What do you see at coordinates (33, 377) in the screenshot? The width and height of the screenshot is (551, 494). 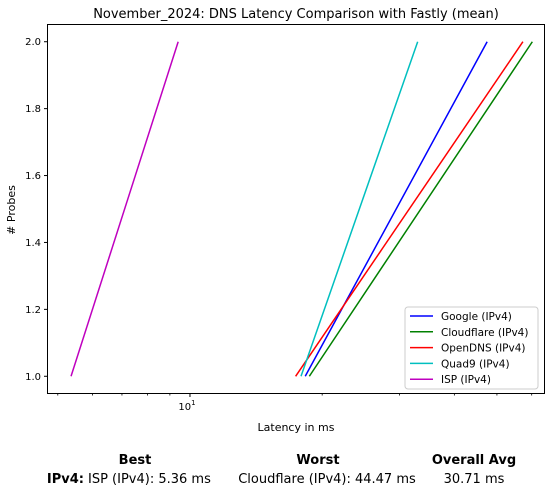 I see `y-tick-label: 1.0` at bounding box center [33, 377].